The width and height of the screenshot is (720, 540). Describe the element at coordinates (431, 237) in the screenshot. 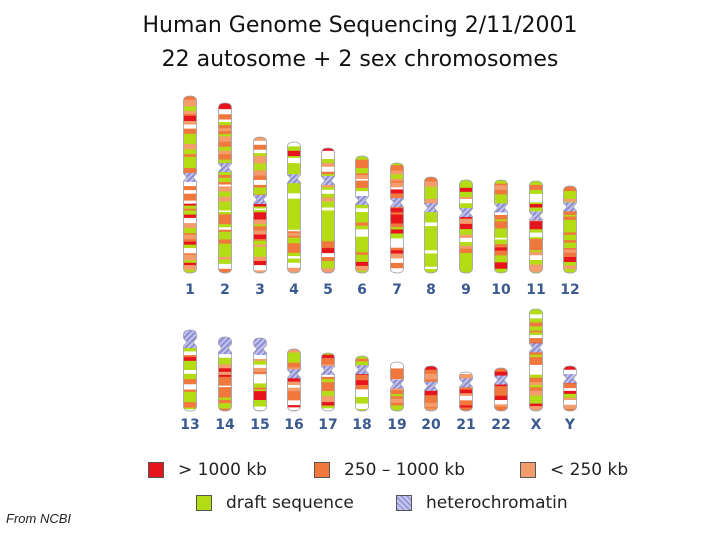

I see `chromosome-8: 8` at that location.